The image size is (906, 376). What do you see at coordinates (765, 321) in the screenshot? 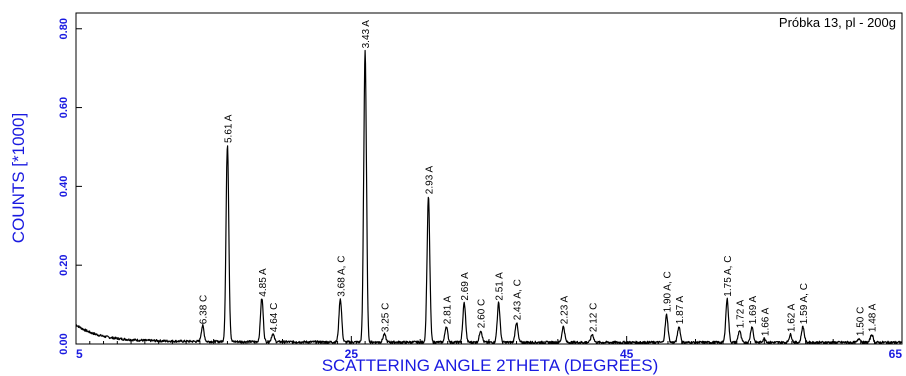
I see `peak-label: 1.66 A` at bounding box center [765, 321].